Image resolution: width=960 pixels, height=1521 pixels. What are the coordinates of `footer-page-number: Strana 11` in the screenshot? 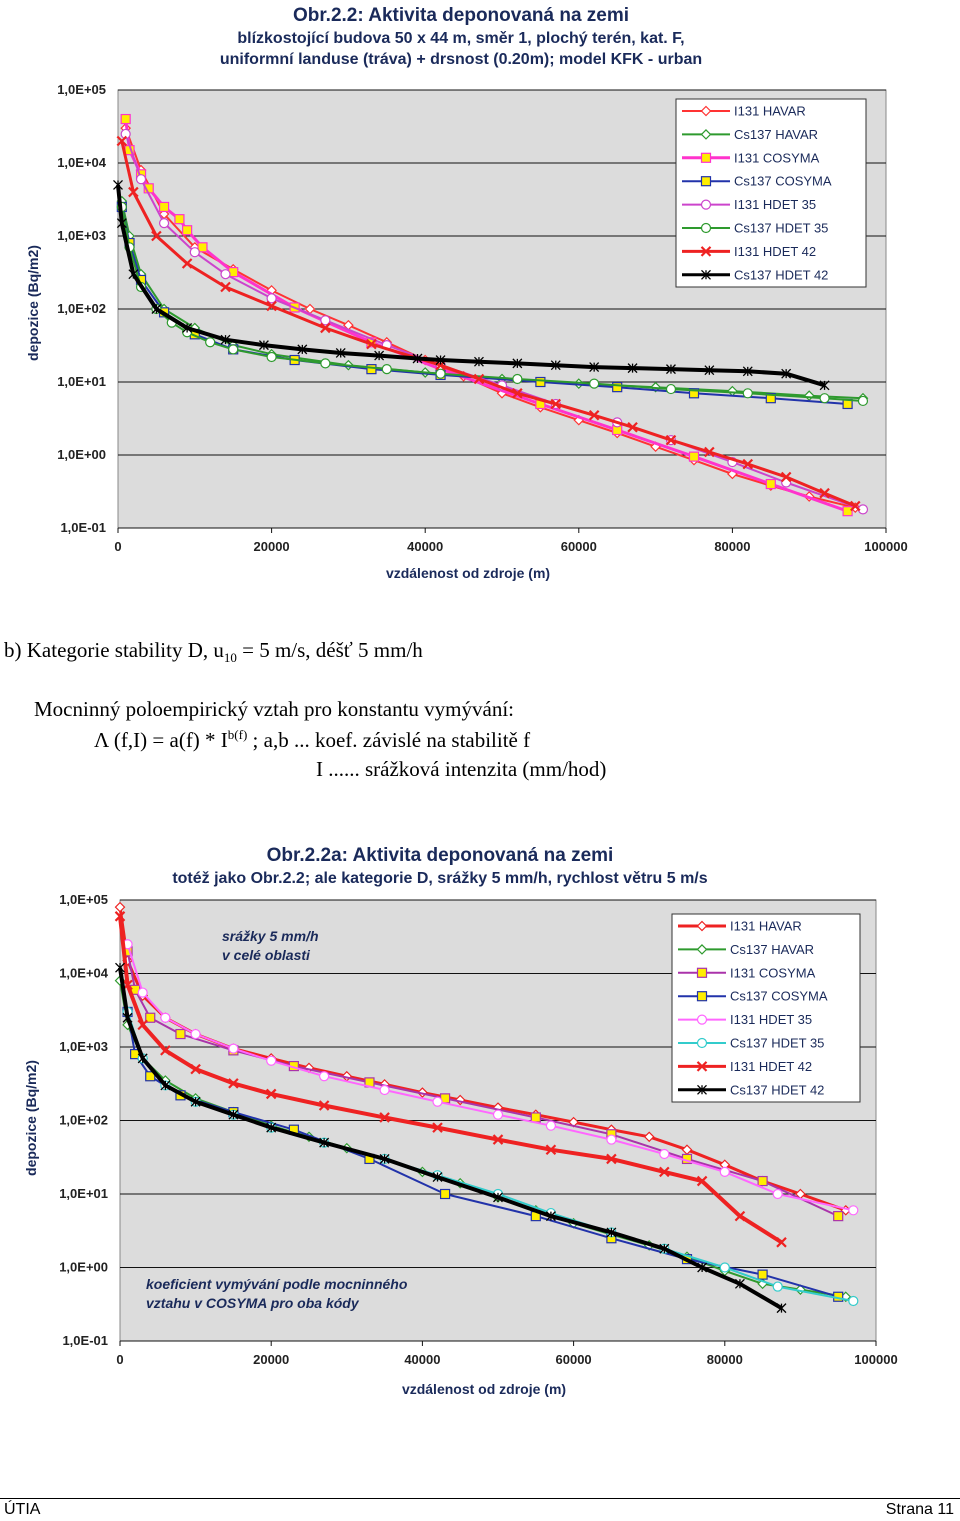 It's located at (919, 1509).